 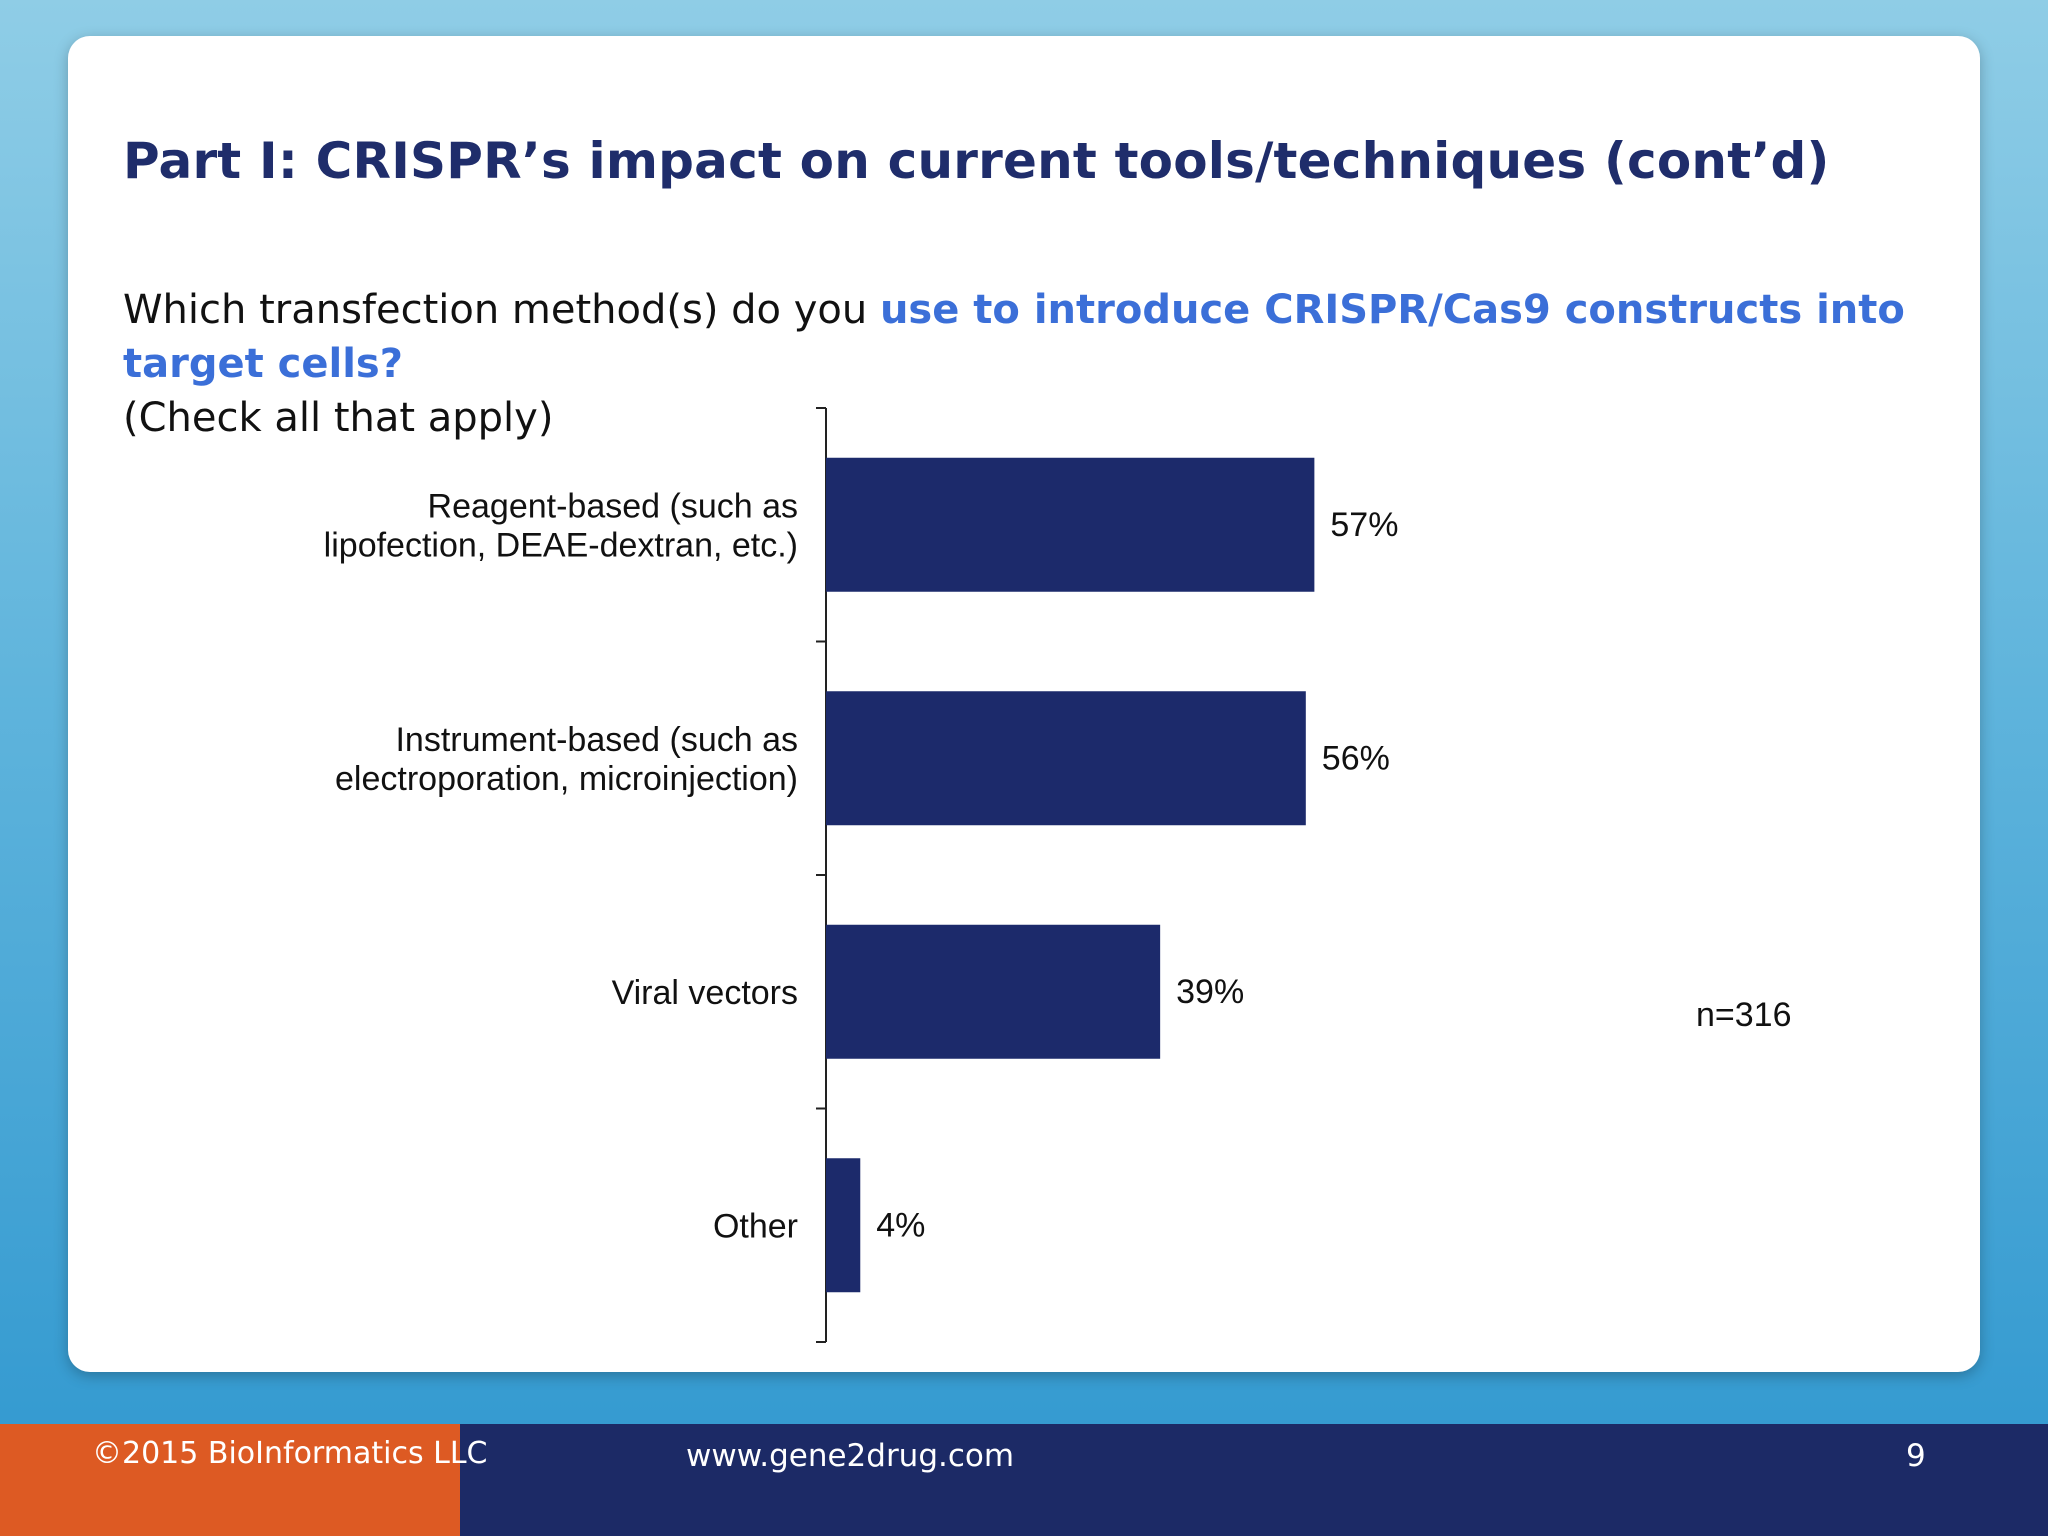 I want to click on category-label: Viral vectors, so click(x=705, y=993).